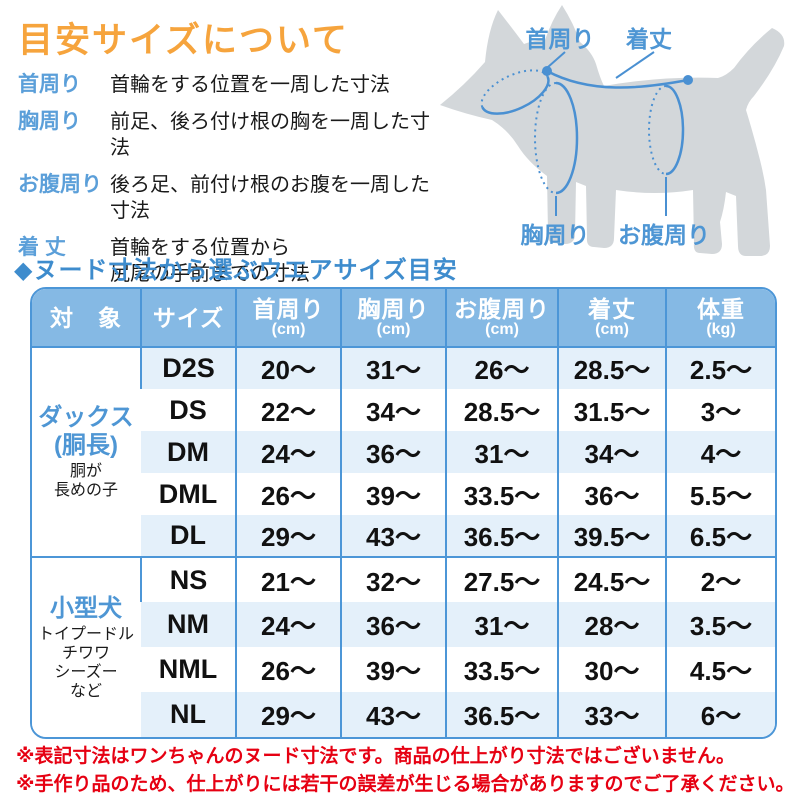 The height and width of the screenshot is (800, 800). I want to click on belly-girth-ellipse, so click(675, 130).